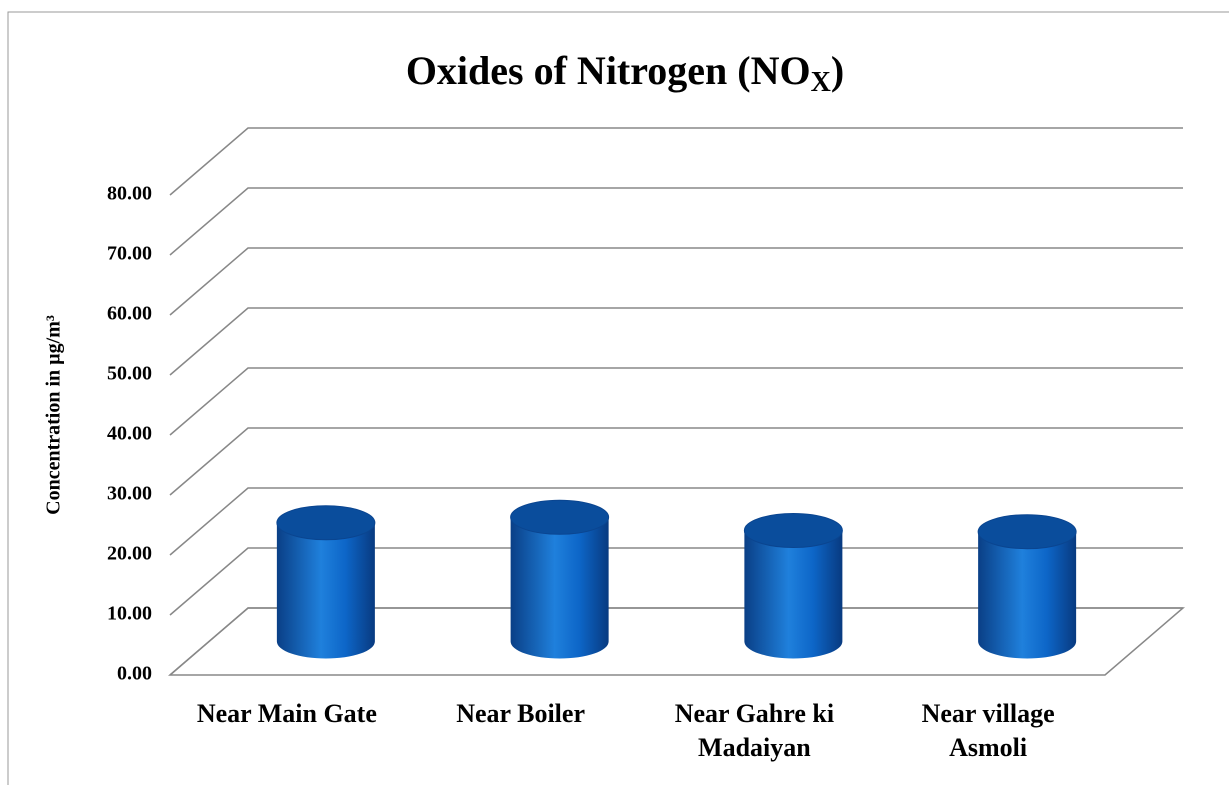 Image resolution: width=1229 pixels, height=785 pixels. Describe the element at coordinates (129, 494) in the screenshot. I see `y-tick-label: 30.00` at that location.